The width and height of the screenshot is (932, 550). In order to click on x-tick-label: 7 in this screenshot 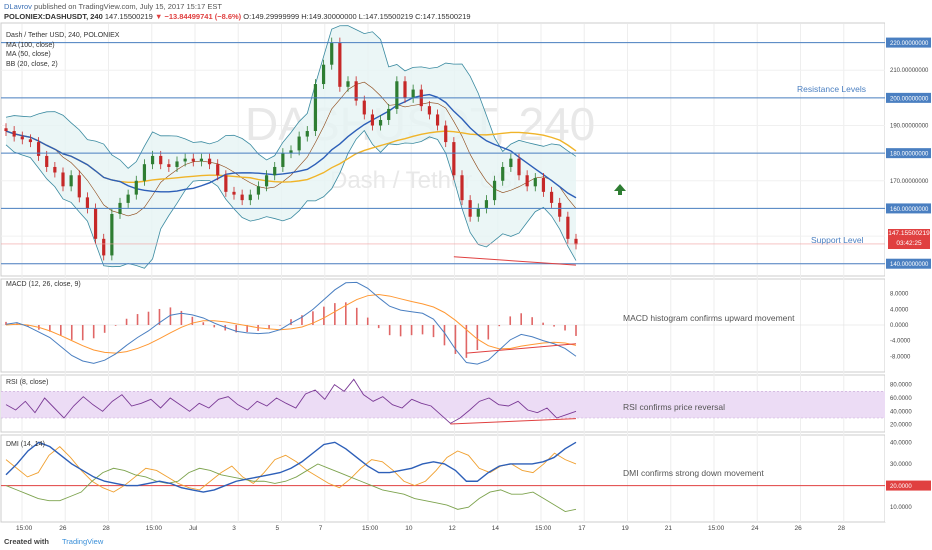, I will do `click(321, 528)`.